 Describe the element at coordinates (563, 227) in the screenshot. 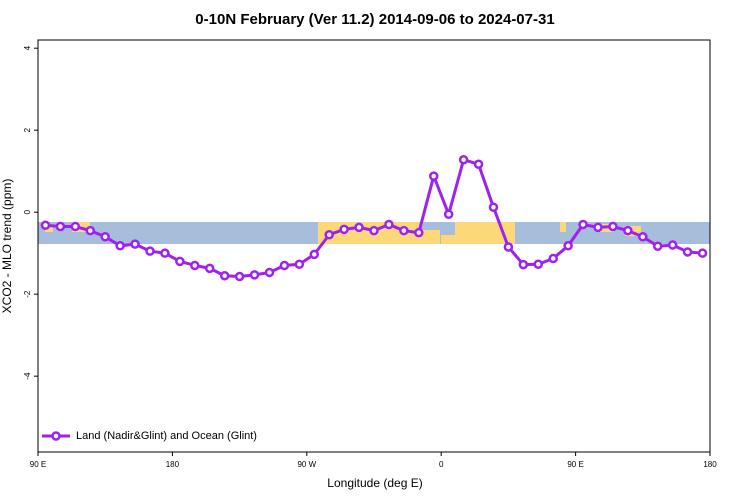

I see `land-india` at that location.